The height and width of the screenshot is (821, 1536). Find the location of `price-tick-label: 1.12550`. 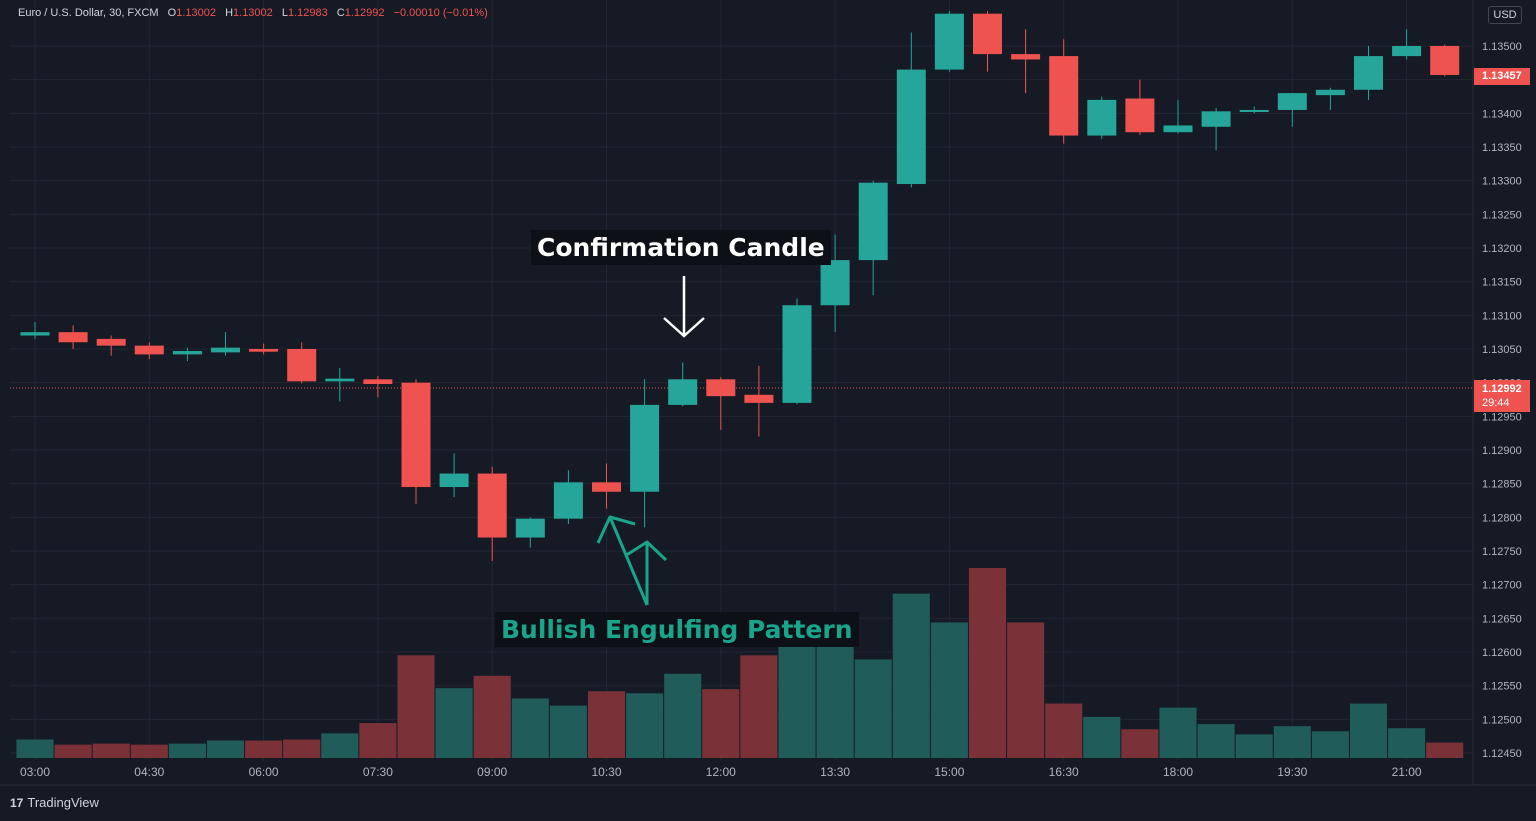

price-tick-label: 1.12550 is located at coordinates (1502, 687).